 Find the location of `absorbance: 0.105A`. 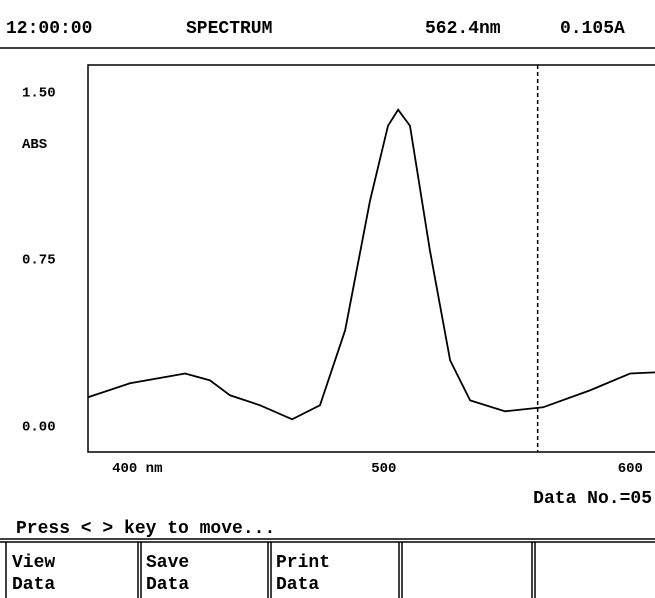

absorbance: 0.105A is located at coordinates (592, 29).